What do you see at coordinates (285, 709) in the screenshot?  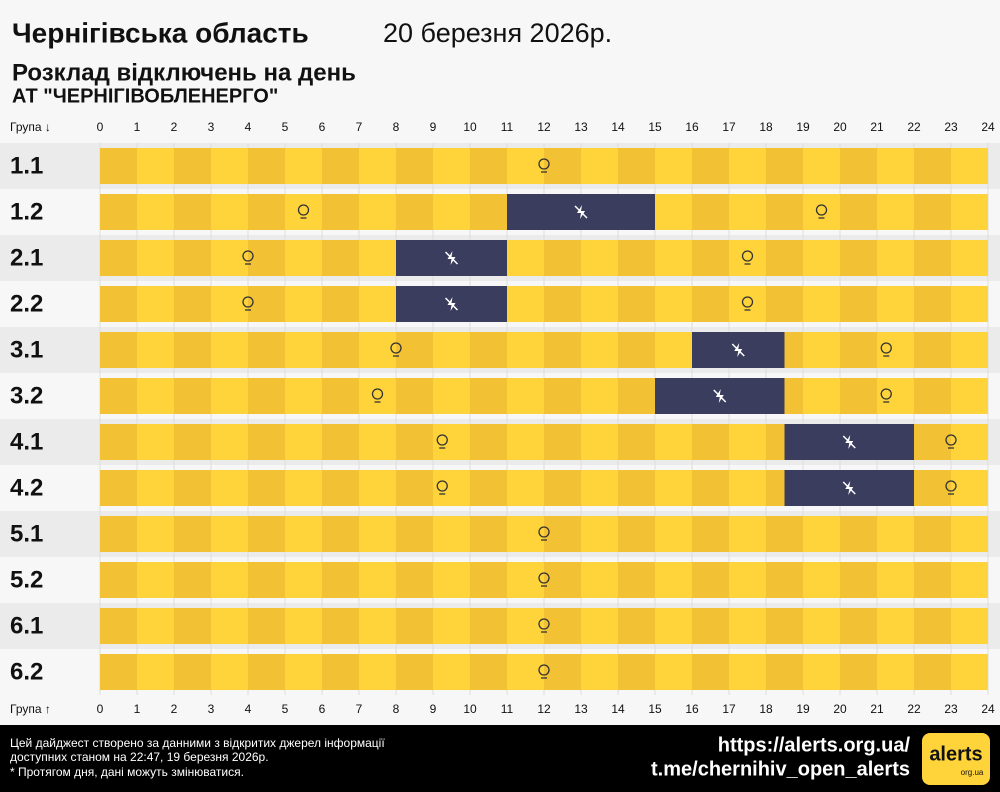 I see `x-tick-label: 5` at bounding box center [285, 709].